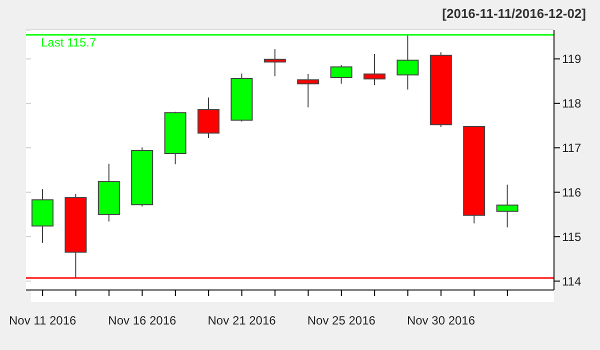 The image size is (600, 350). What do you see at coordinates (341, 321) in the screenshot?
I see `x-tick-label: Nov 25 2016` at bounding box center [341, 321].